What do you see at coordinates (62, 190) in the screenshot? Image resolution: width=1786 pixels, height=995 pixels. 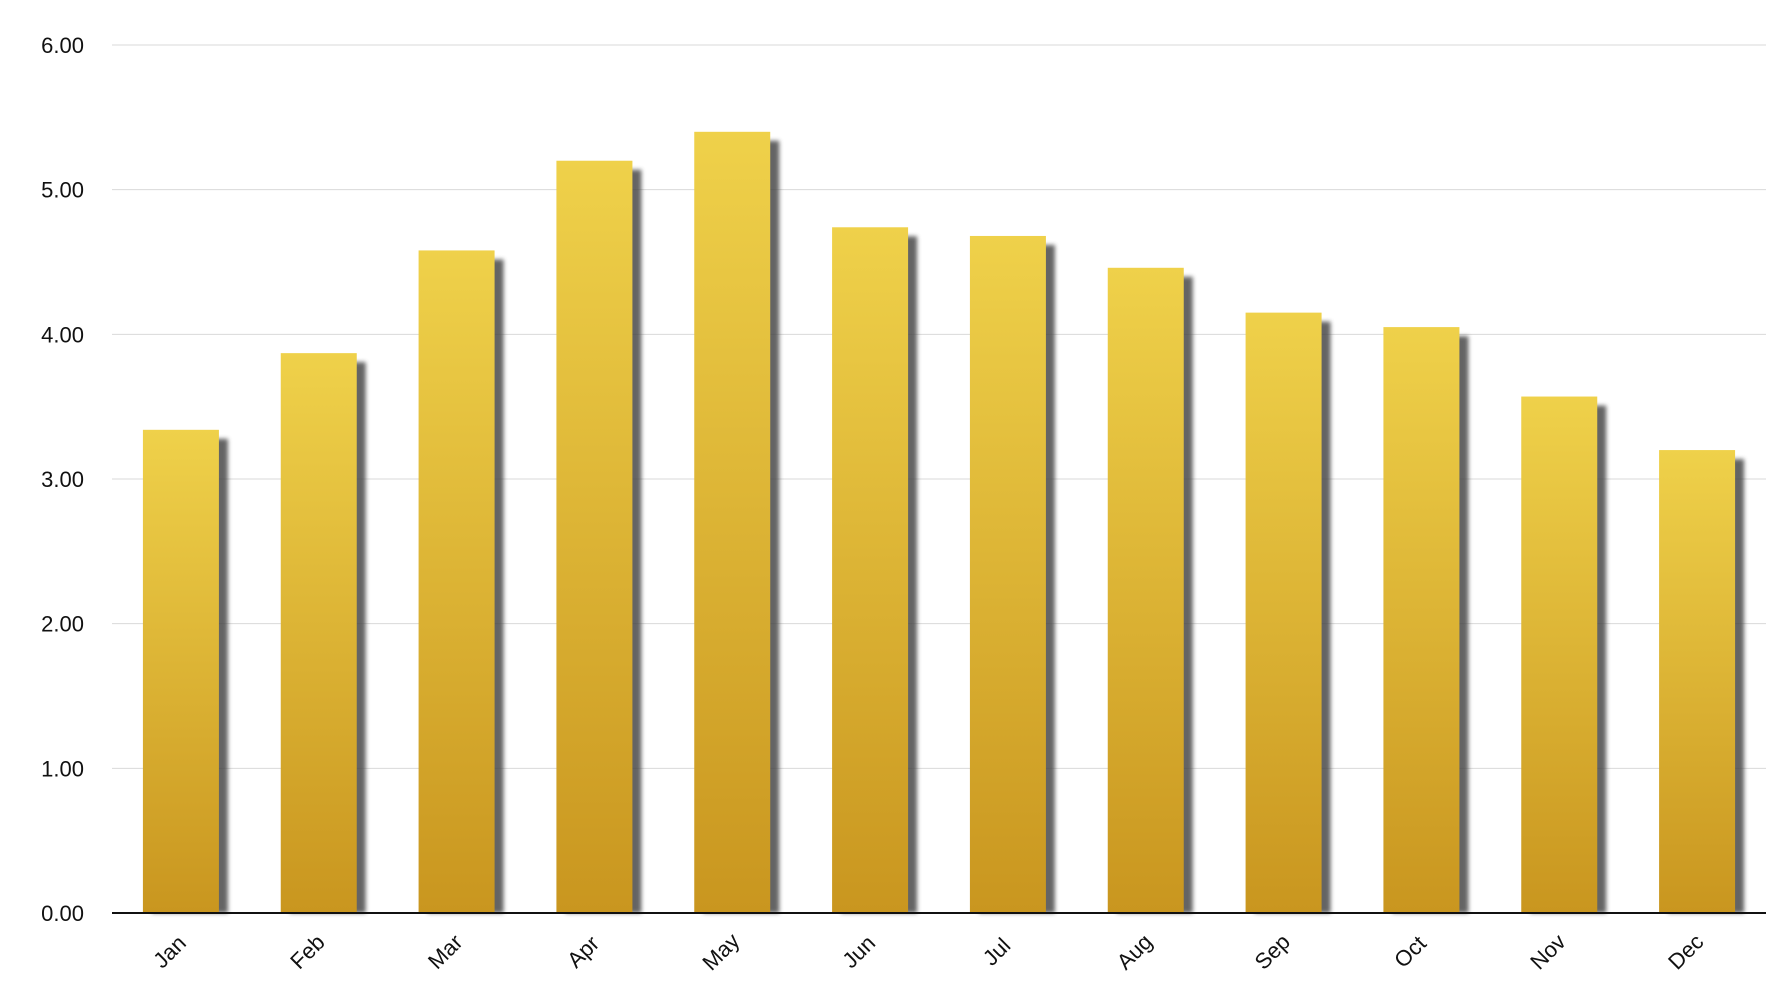 I see `y-tick-label: 5.00` at bounding box center [62, 190].